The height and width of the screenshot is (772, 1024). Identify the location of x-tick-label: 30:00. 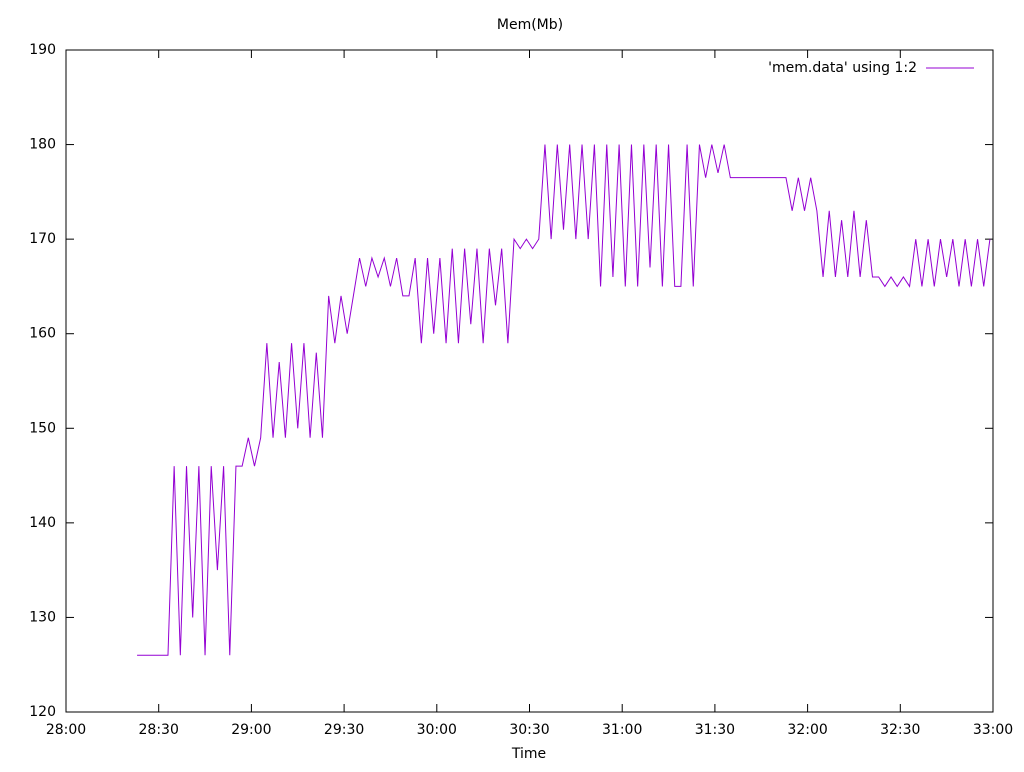
(437, 730).